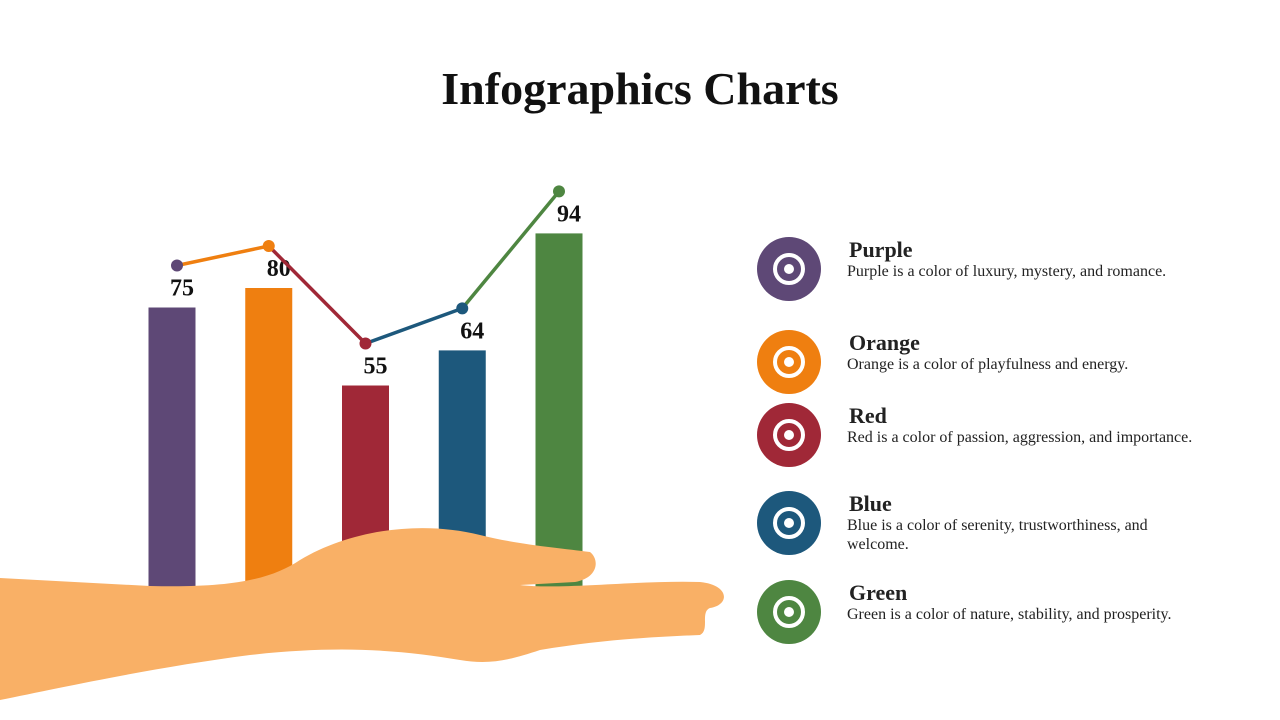 The width and height of the screenshot is (1280, 720). What do you see at coordinates (376, 367) in the screenshot?
I see `value-label: 55` at bounding box center [376, 367].